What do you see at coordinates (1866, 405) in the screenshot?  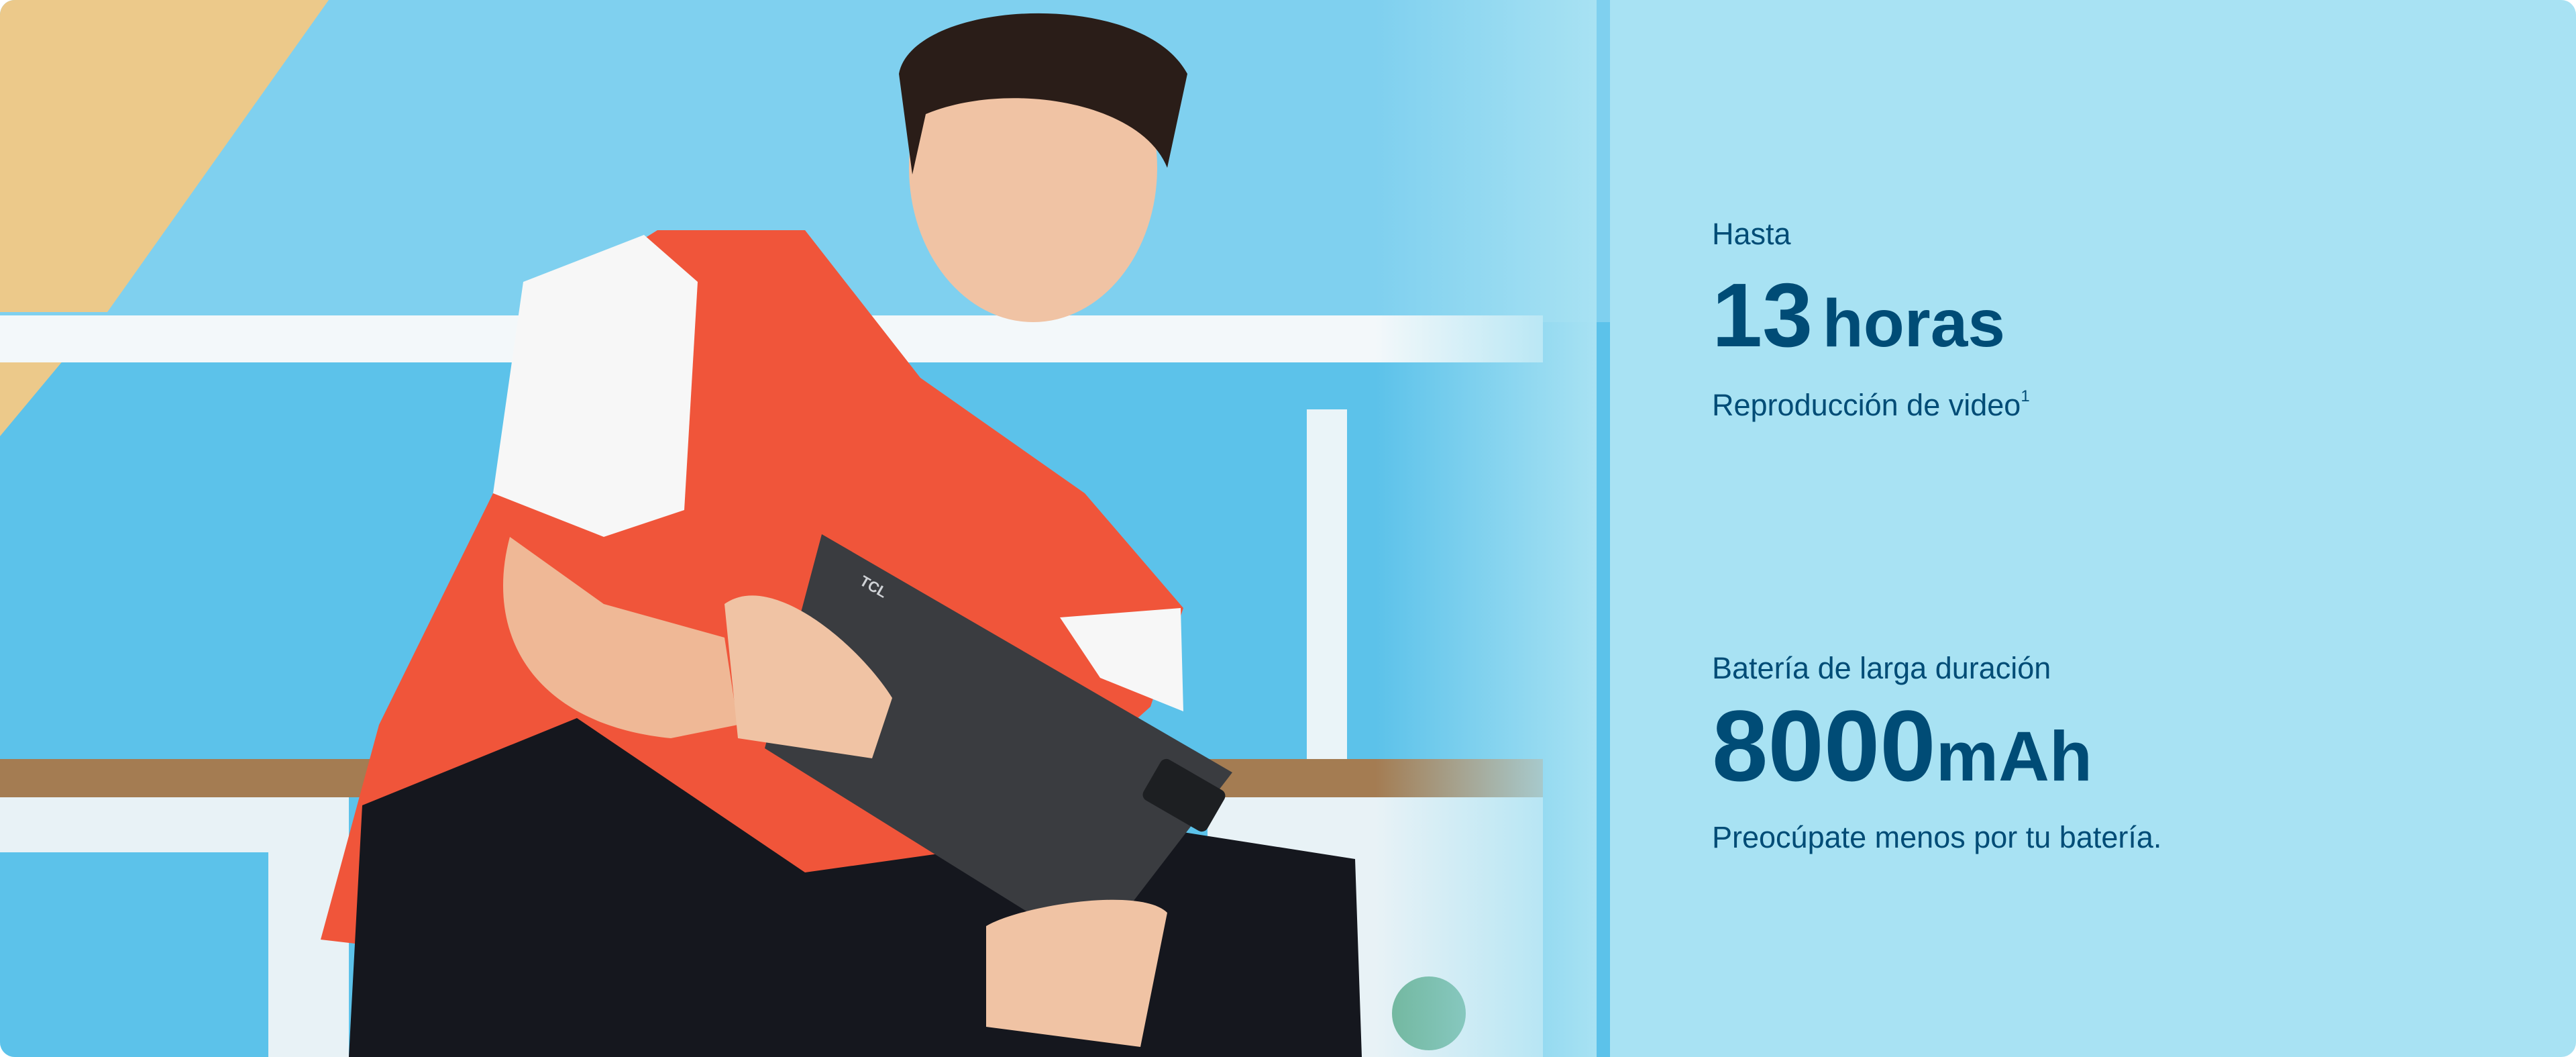 I see `spec1-caption-text: Reproducción de video` at bounding box center [1866, 405].